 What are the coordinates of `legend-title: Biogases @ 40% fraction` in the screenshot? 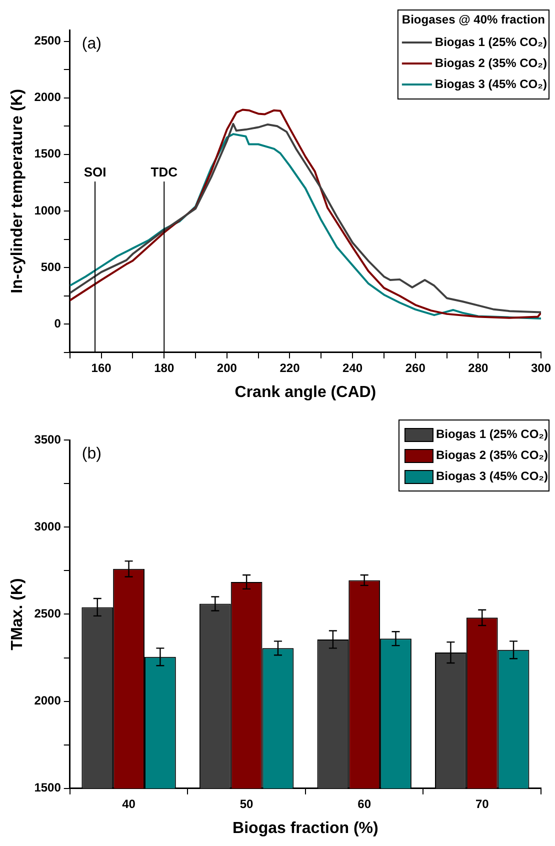 It's located at (474, 19).